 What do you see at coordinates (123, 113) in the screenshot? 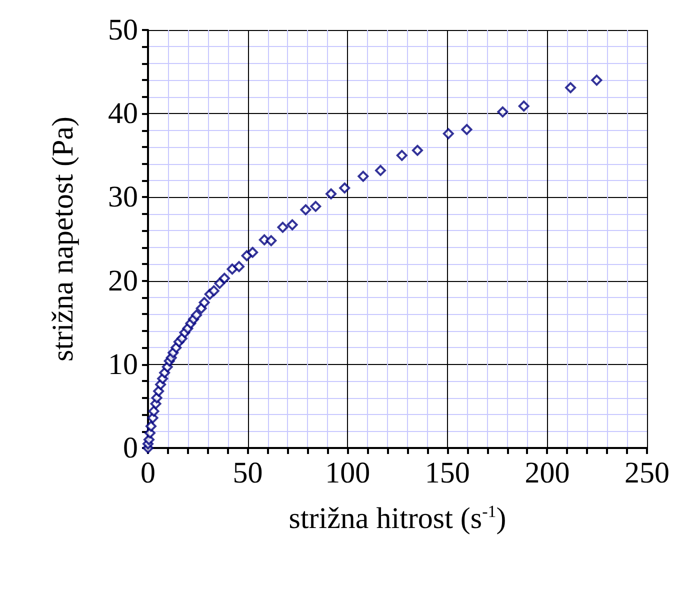
I see `y-tick-label: 40` at bounding box center [123, 113].